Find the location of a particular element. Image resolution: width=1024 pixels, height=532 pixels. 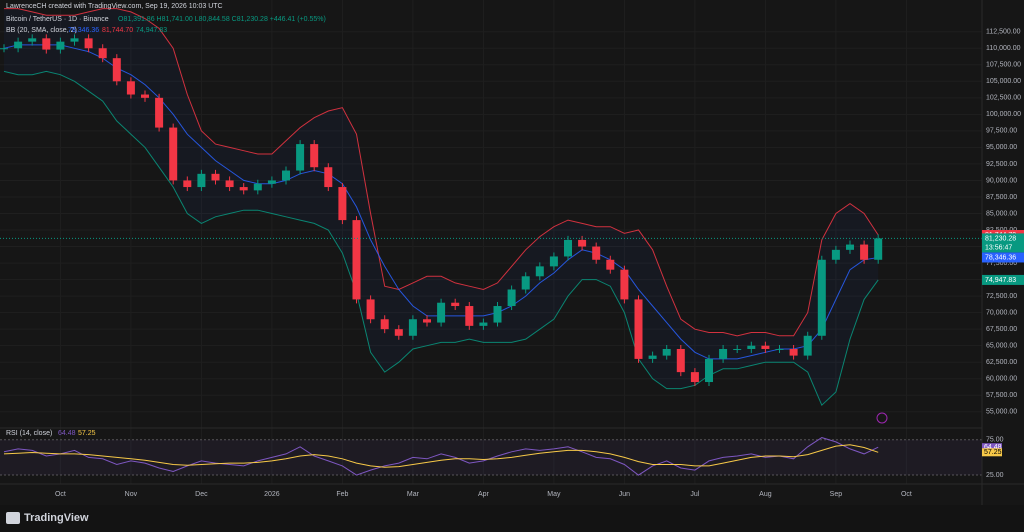

rsi-rsi-box is located at coordinates (992, 447).